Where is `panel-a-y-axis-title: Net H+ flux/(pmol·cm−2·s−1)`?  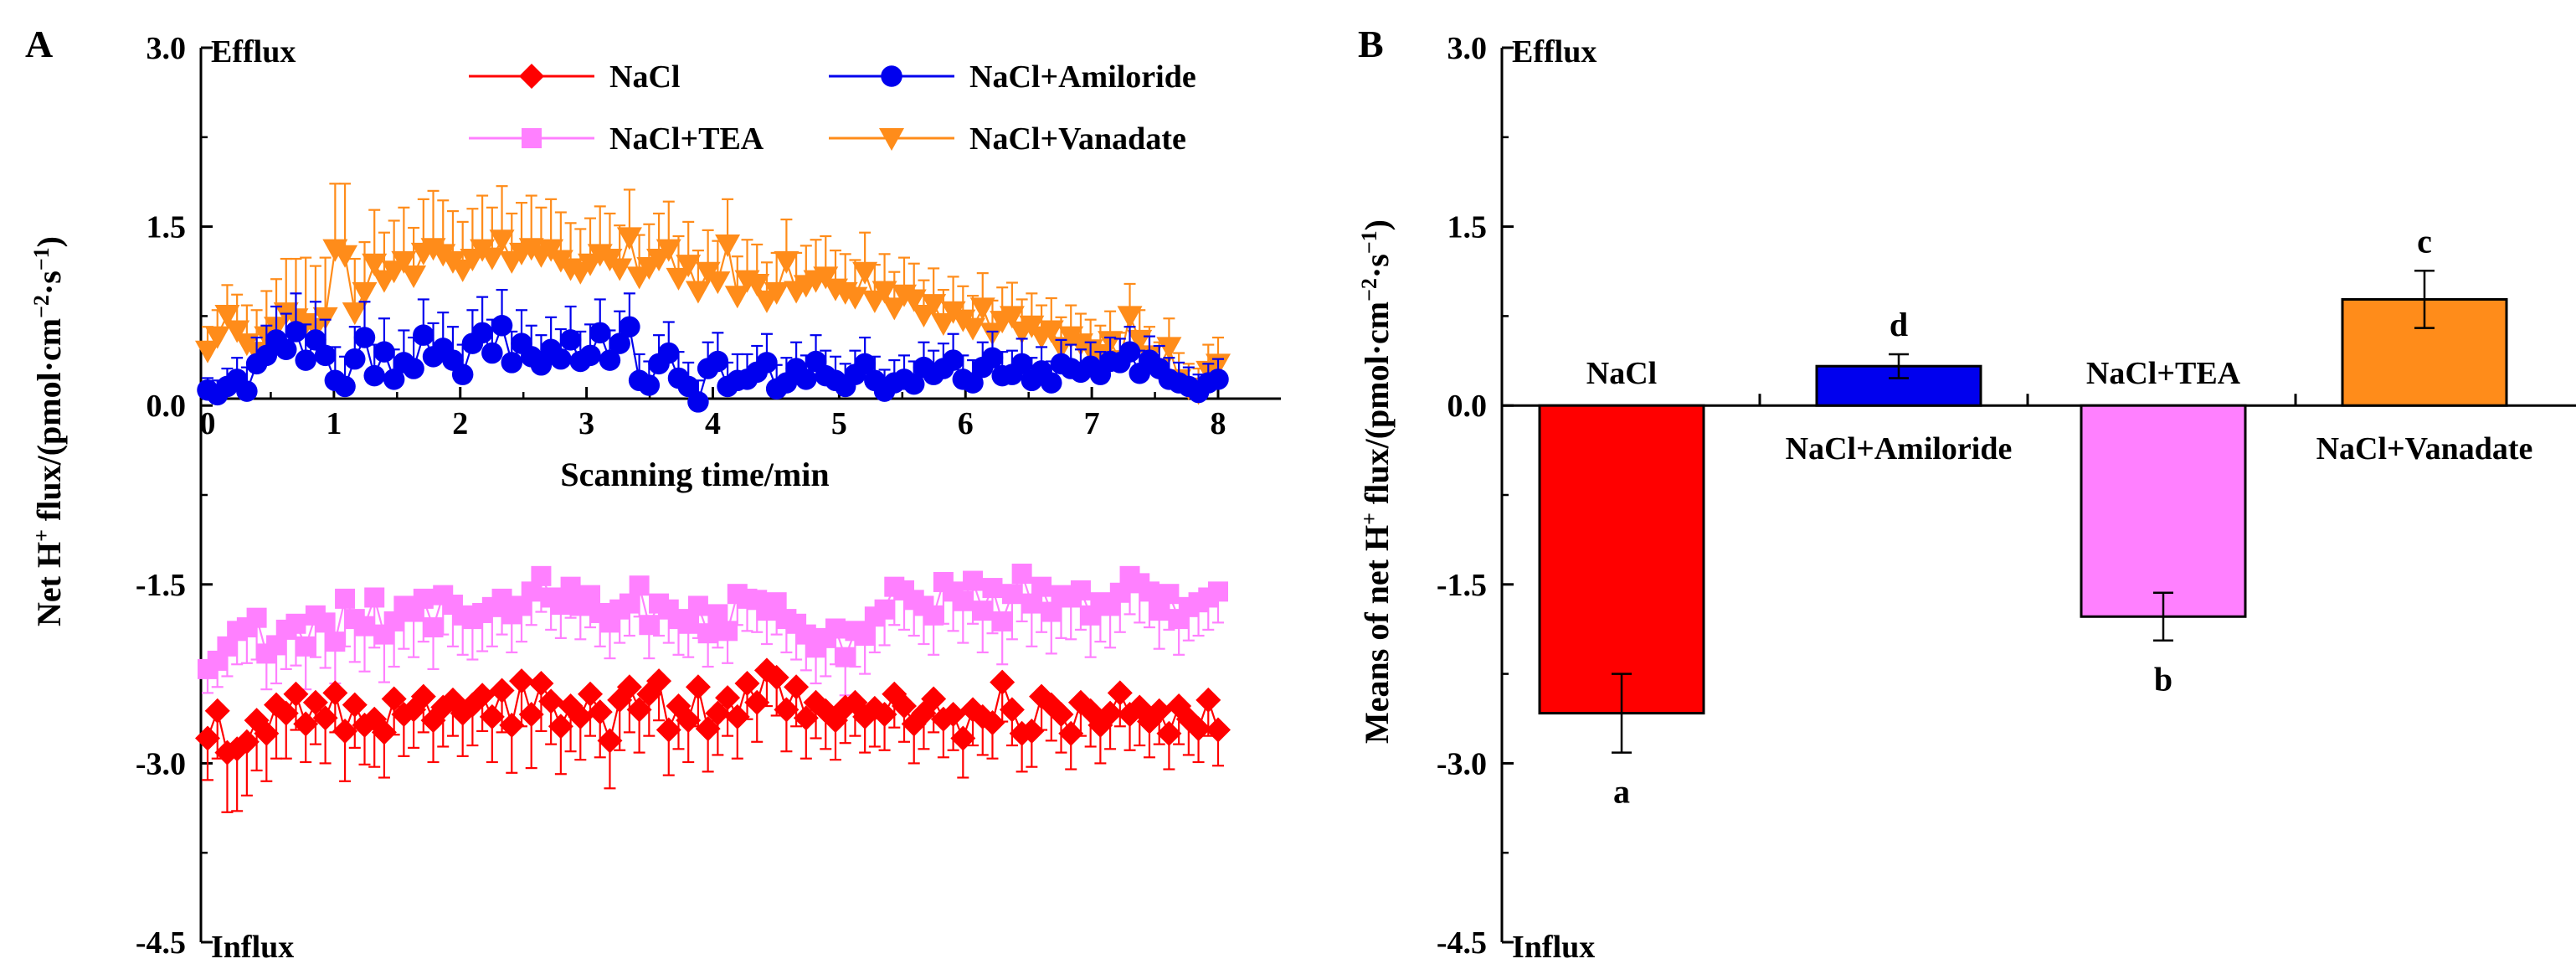 panel-a-y-axis-title: Net H+ flux/(pmol·cm−2·s−1) is located at coordinates (48, 431).